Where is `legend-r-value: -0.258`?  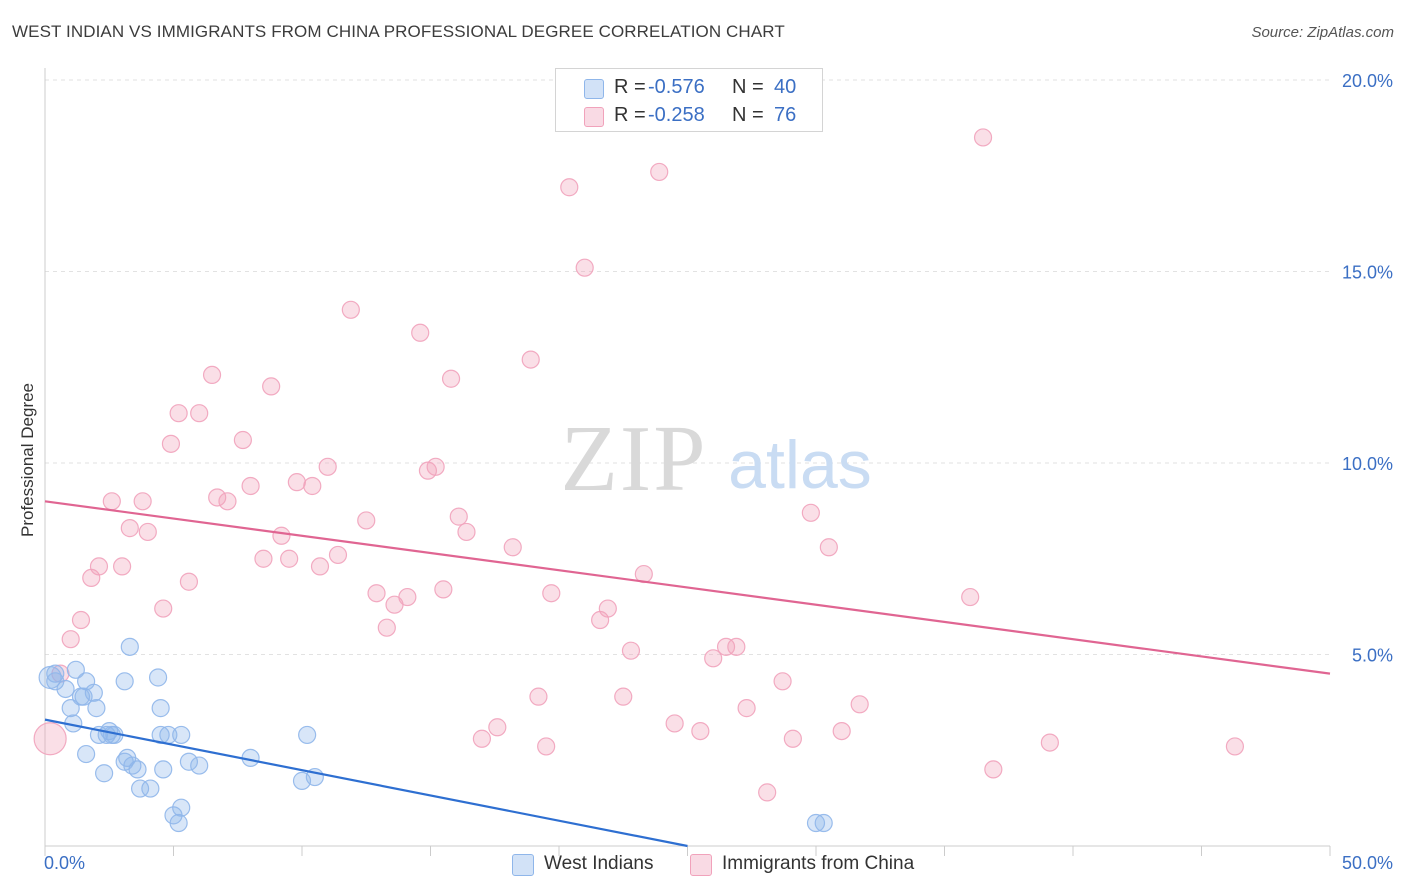
legend-r-value: -0.258 is located at coordinates (676, 115).